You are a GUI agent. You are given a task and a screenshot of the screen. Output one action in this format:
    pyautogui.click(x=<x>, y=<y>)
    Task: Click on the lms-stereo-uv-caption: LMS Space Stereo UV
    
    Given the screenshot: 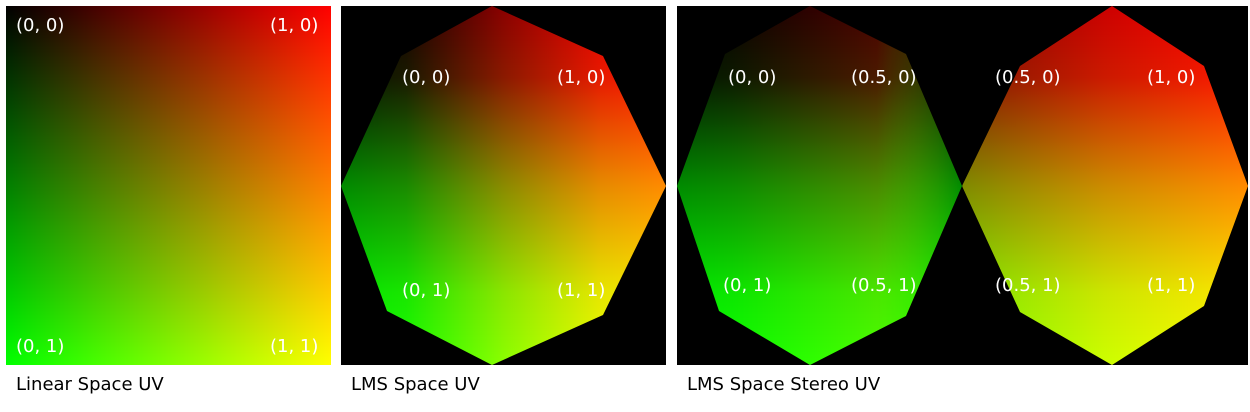 What is the action you would take?
    pyautogui.click(x=784, y=384)
    